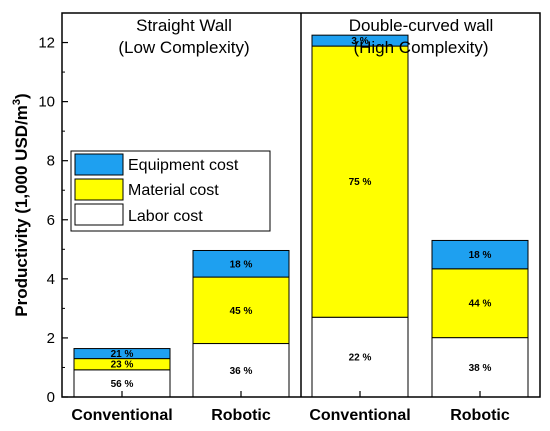 The height and width of the screenshot is (431, 550). Describe the element at coordinates (421, 25) in the screenshot. I see `panel-title-right-line1: Double-curved wall` at that location.